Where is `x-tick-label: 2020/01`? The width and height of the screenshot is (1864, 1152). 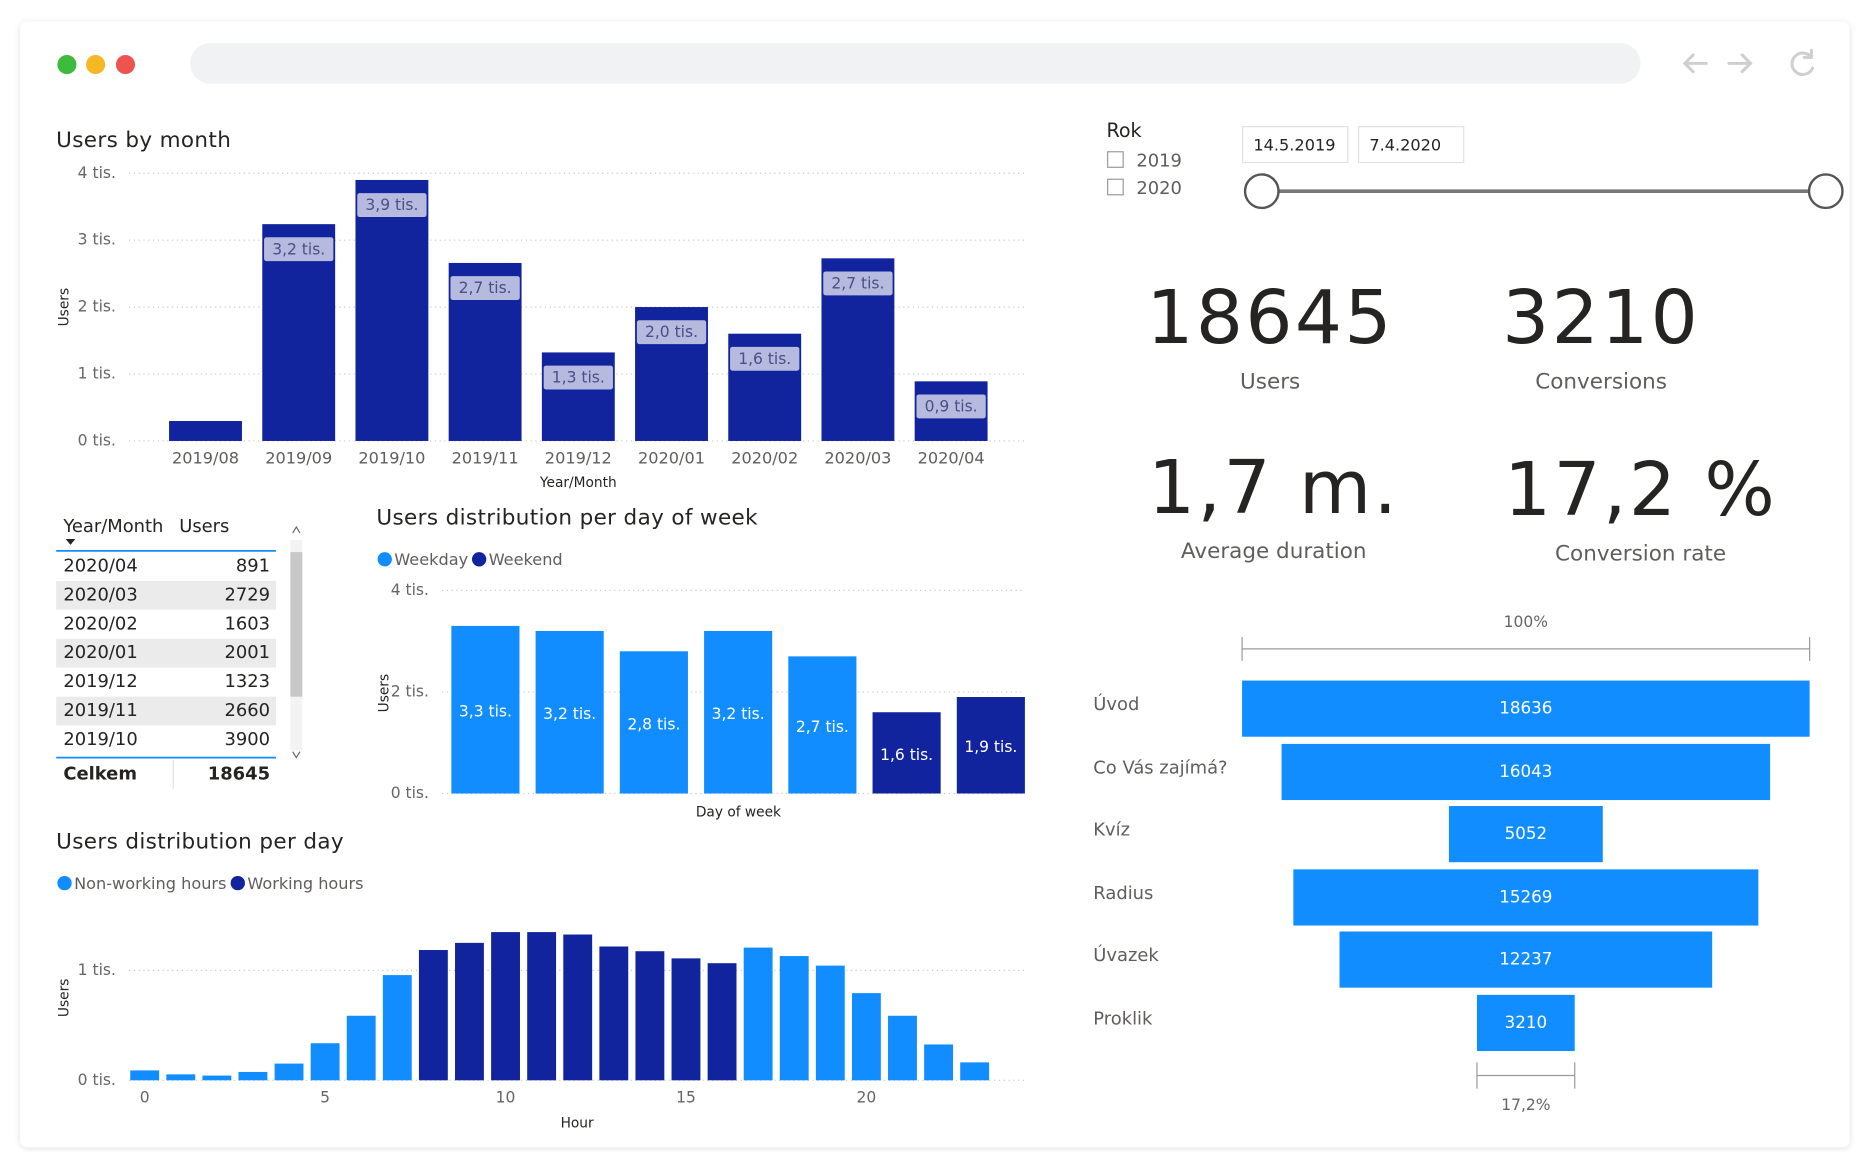 x-tick-label: 2020/01 is located at coordinates (671, 457).